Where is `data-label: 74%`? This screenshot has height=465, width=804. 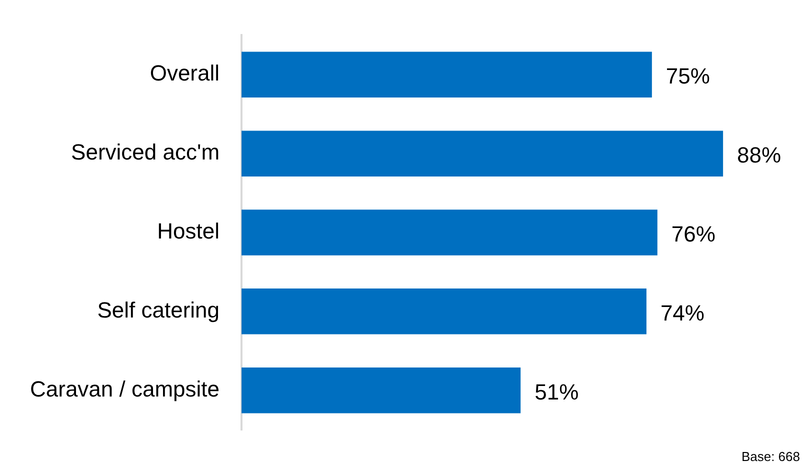 data-label: 74% is located at coordinates (682, 313).